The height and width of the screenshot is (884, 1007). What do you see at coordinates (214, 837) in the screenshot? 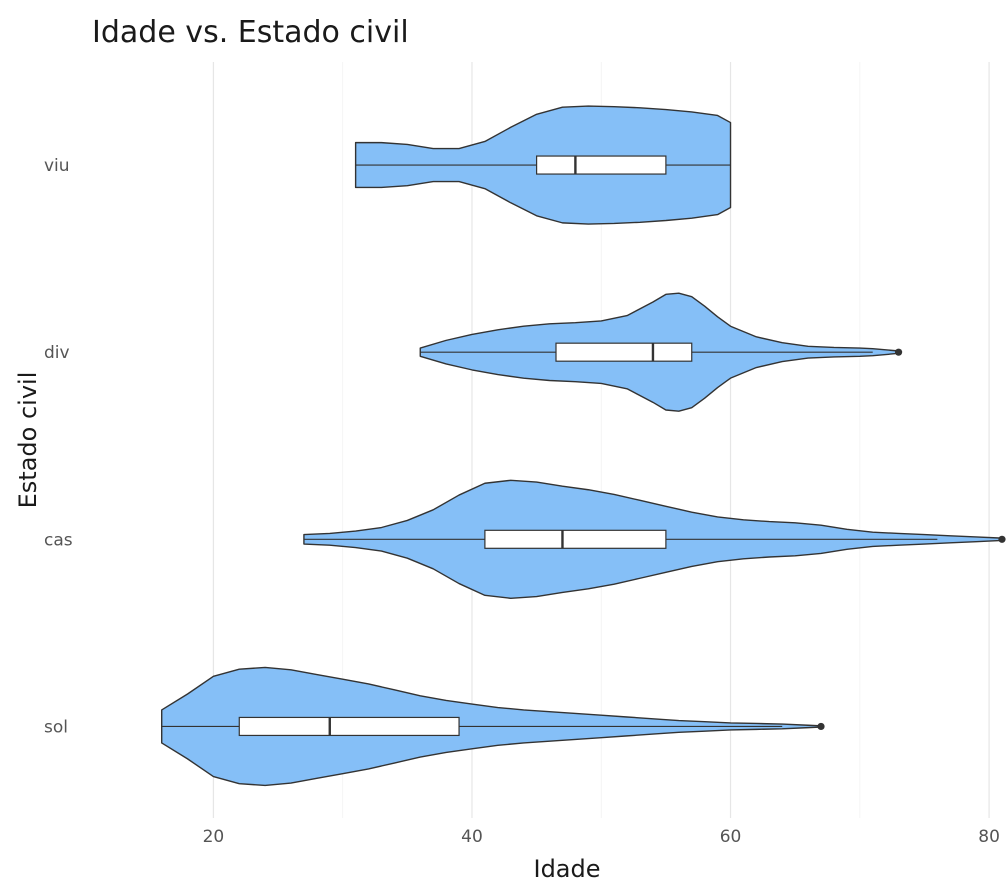
I see `x-tick-label: 20` at bounding box center [214, 837].